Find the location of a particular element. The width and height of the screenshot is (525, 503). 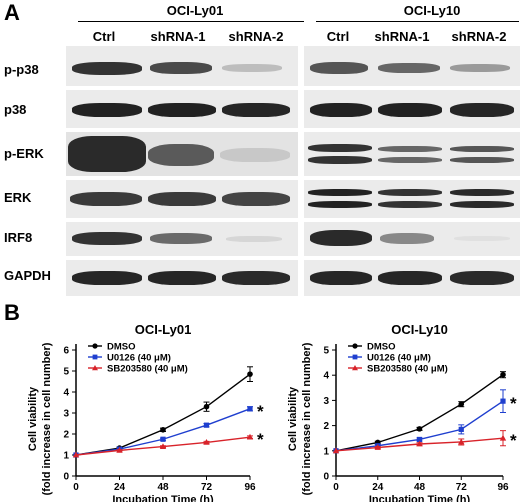

chart-title: OCI-Ly01 is located at coordinates (163, 329).